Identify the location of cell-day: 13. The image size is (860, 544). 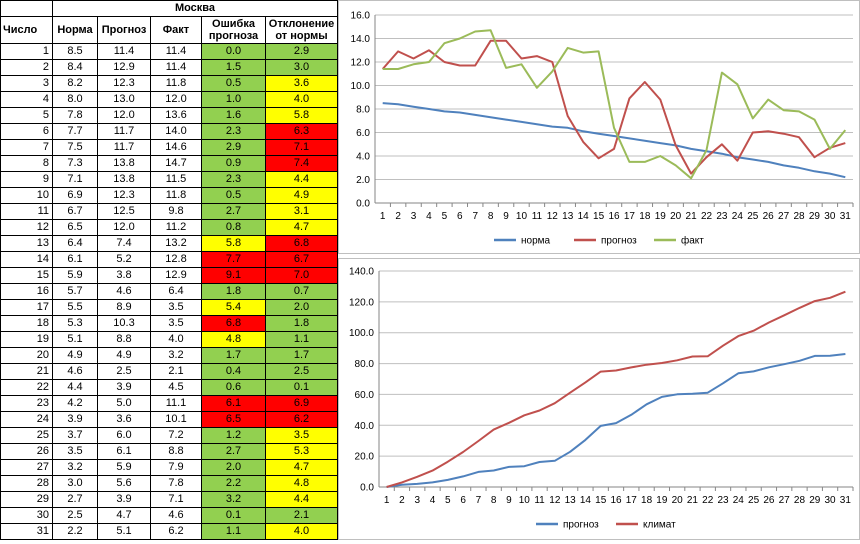
(26, 243).